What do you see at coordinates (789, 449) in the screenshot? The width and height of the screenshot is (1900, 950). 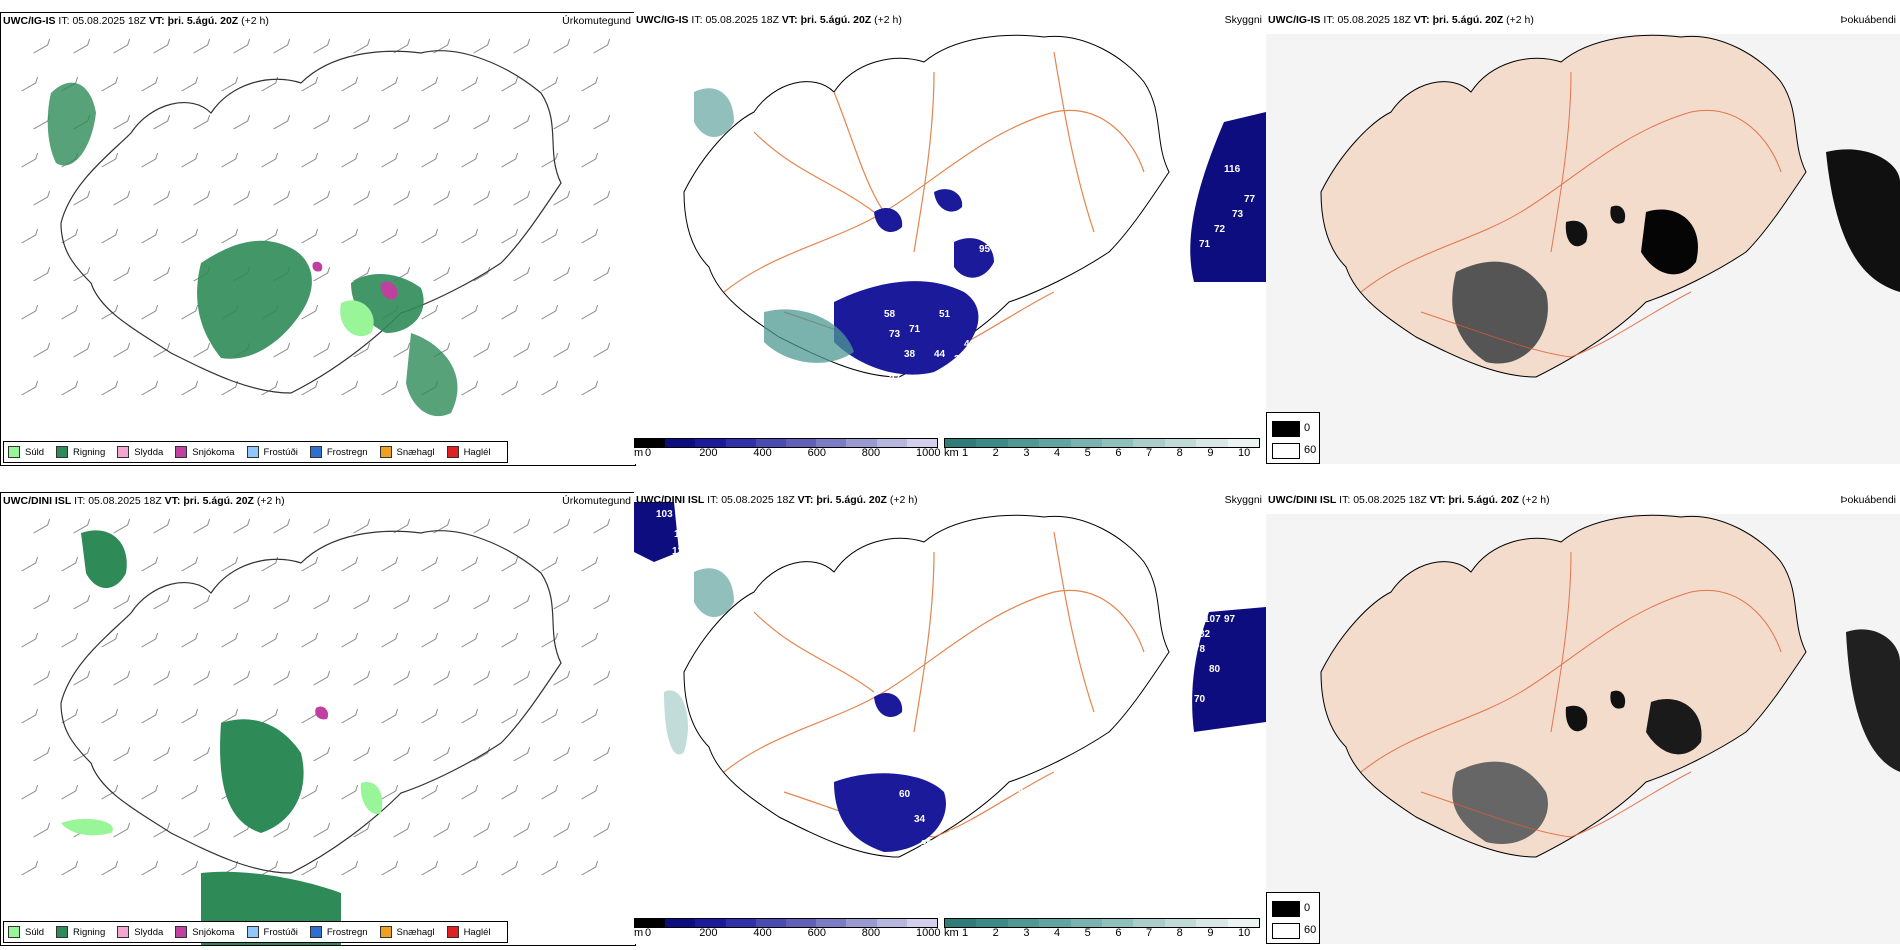 I see `ceiling-colorbar: m 0 200 400 600 800 1000` at bounding box center [789, 449].